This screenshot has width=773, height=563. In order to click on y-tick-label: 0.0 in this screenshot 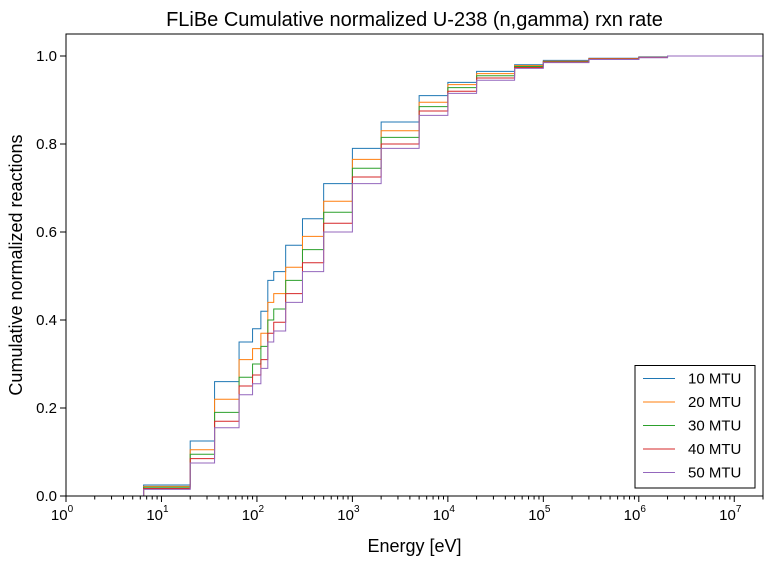, I will do `click(46, 496)`.